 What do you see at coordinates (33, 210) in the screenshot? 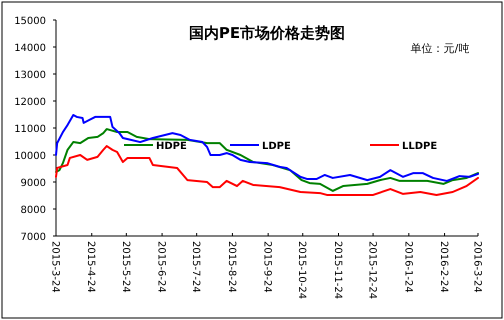
I see `y-tick-label: 8000` at bounding box center [33, 210].